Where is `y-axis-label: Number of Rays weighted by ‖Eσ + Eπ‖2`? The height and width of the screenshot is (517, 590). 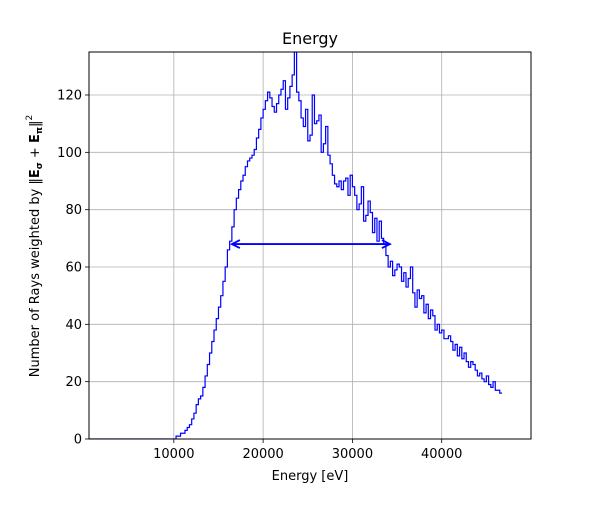
y-axis-label: Number of Rays weighted by ‖Eσ + Eπ‖2 is located at coordinates (35, 246).